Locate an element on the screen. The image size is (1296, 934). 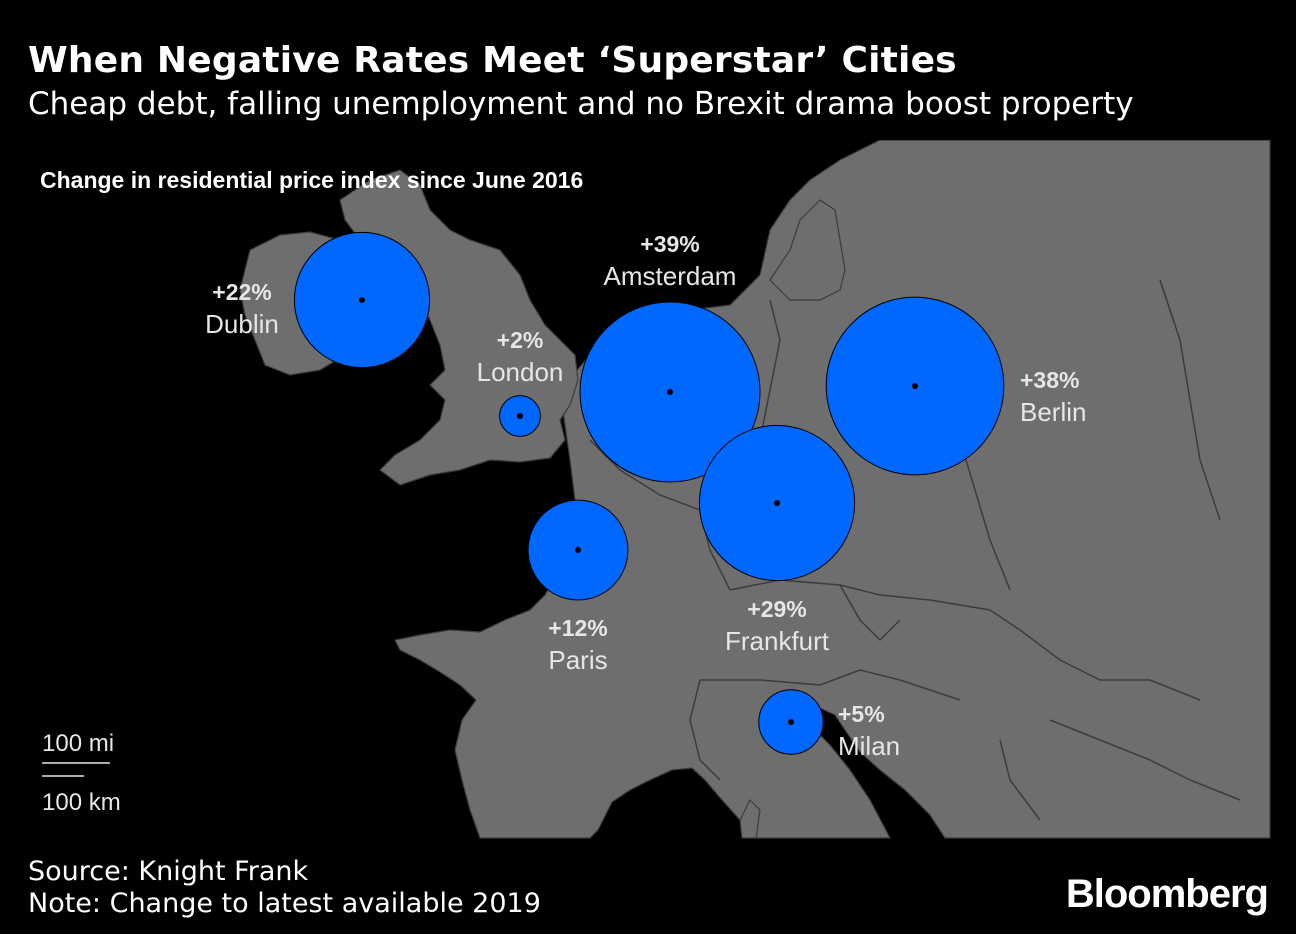
city-label-paris: Paris is located at coordinates (577, 660).